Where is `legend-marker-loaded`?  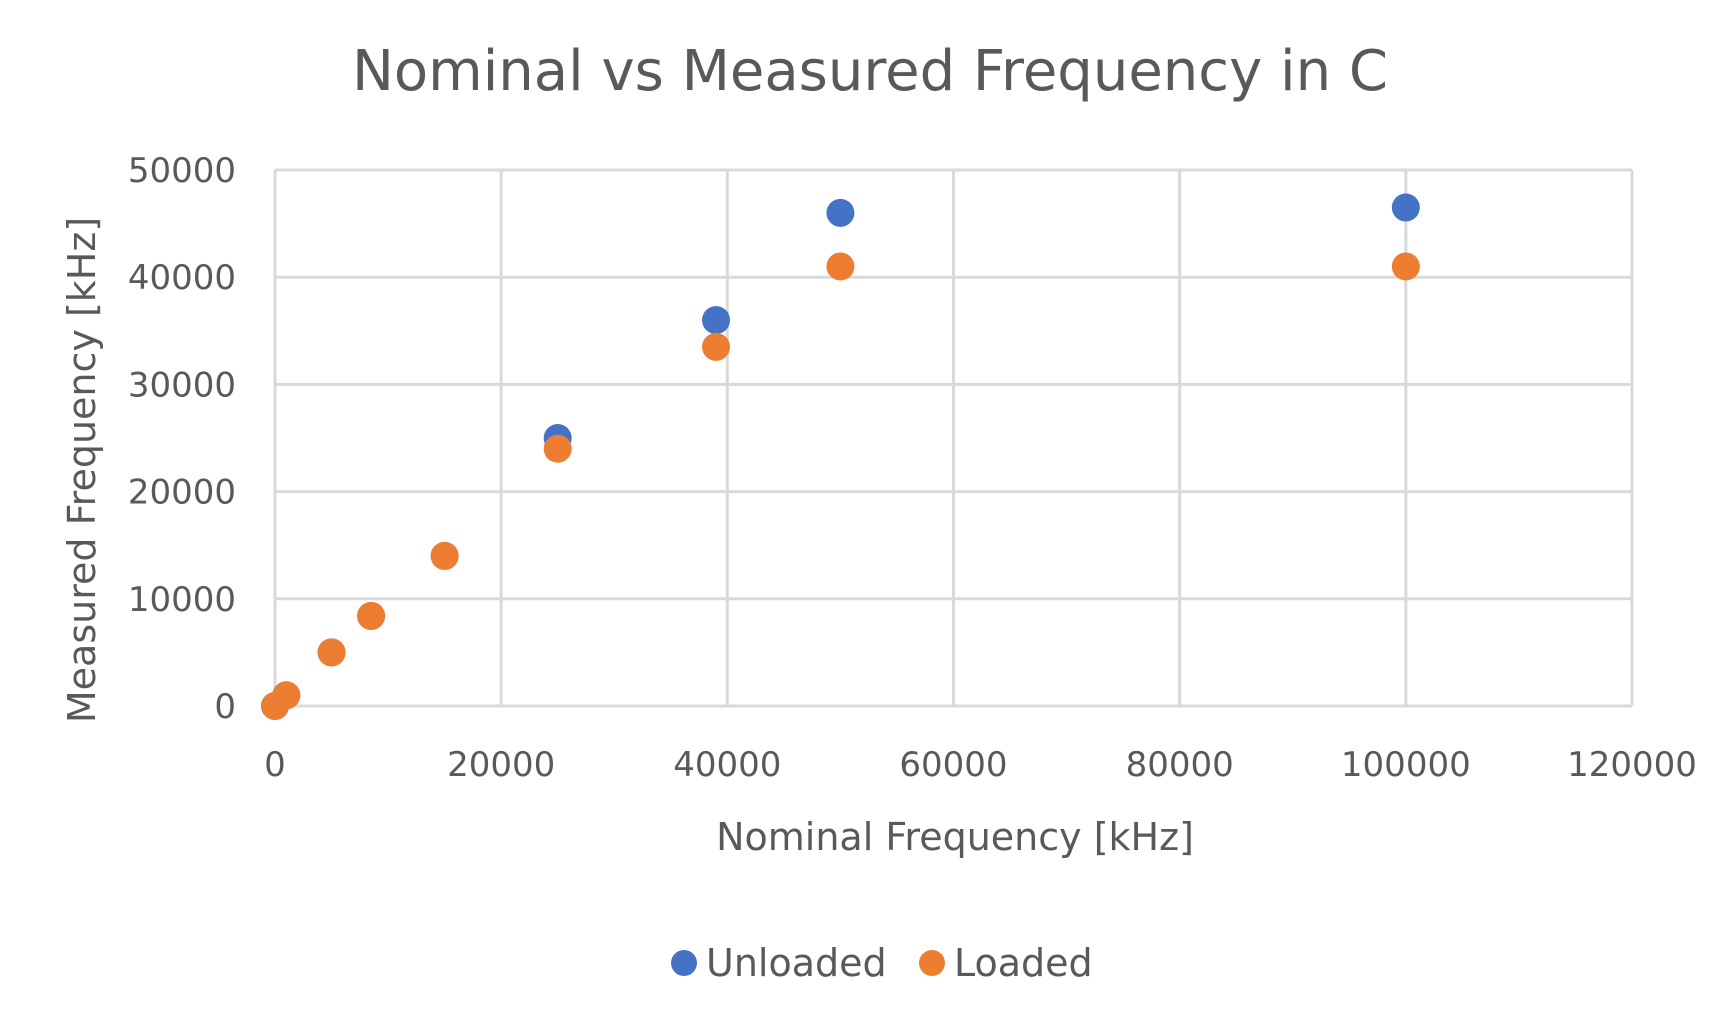 legend-marker-loaded is located at coordinates (932, 963).